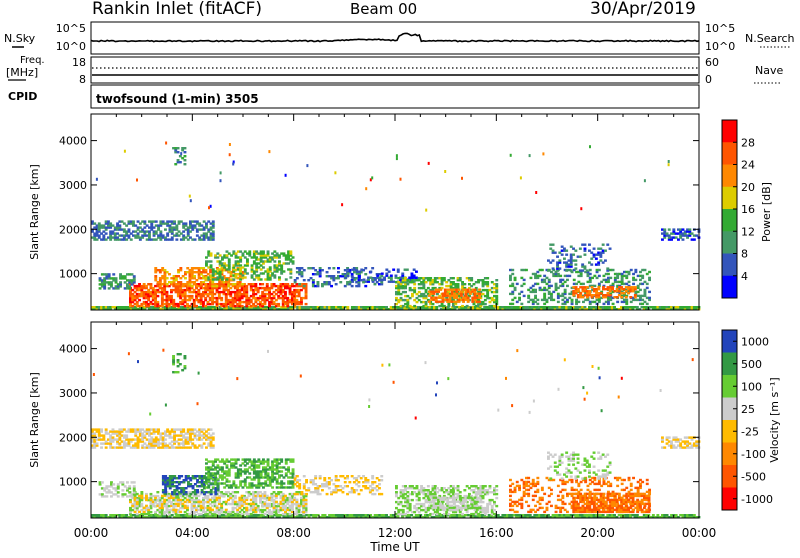  Describe the element at coordinates (712, 62) in the screenshot. I see `freq-top-tick-right: 60` at that location.